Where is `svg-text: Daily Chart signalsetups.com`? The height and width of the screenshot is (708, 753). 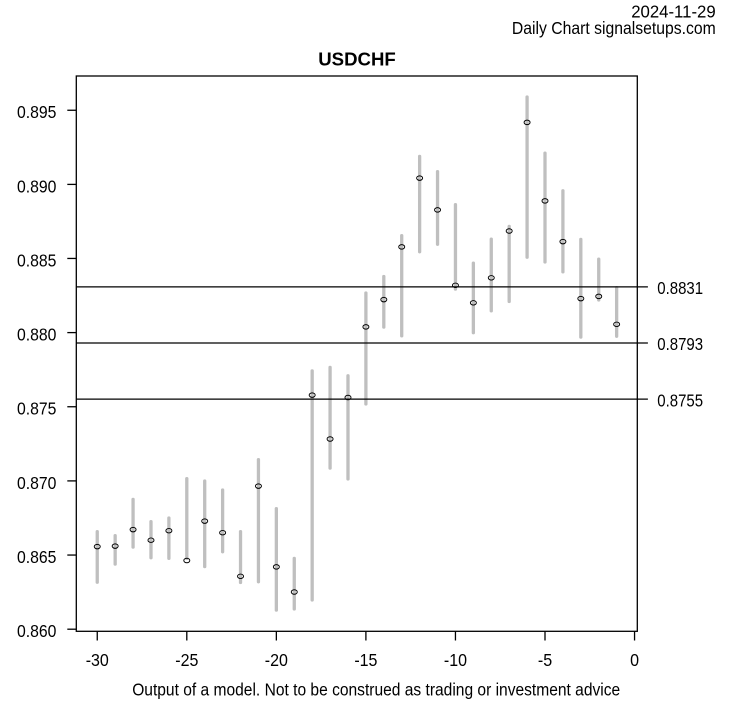
svg-text: Daily Chart signalsetups.com is located at coordinates (614, 28).